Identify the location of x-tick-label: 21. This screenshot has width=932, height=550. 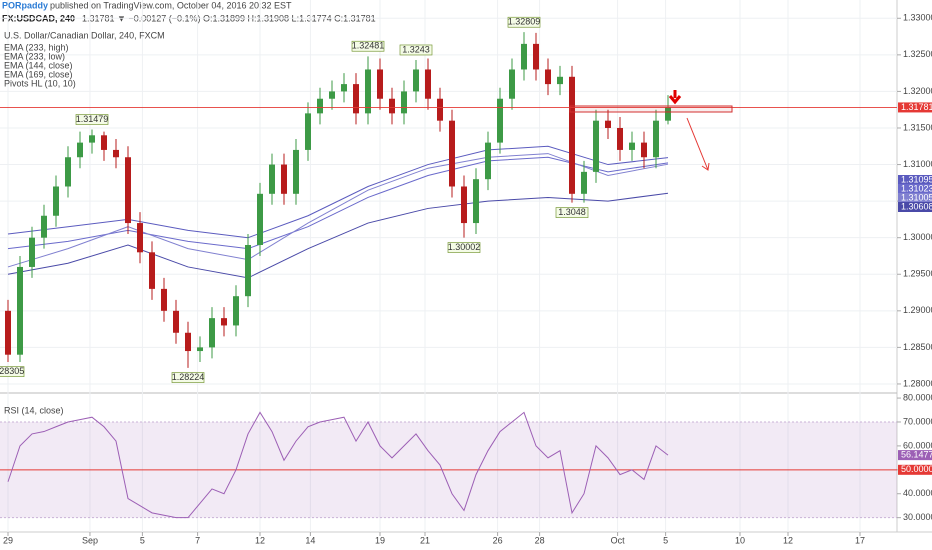
(425, 540).